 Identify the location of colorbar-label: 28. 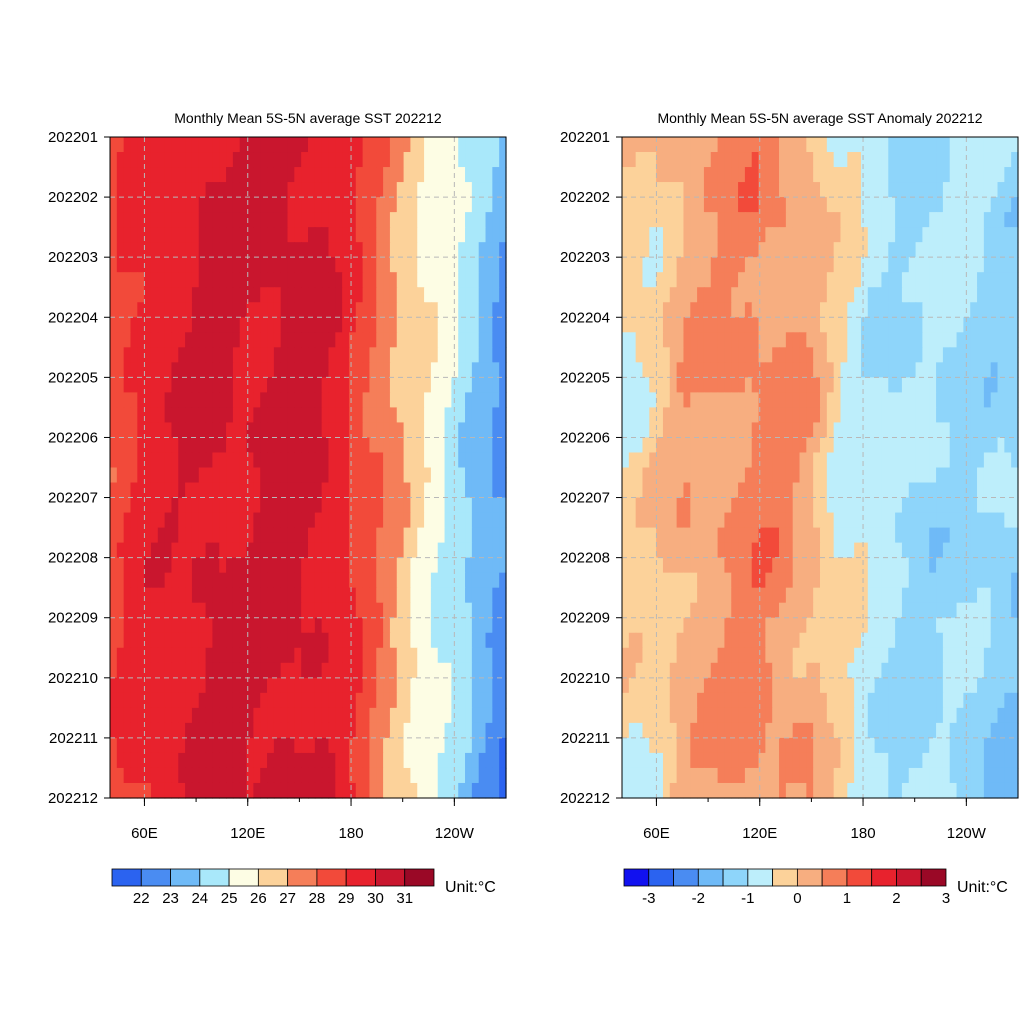
(317, 898).